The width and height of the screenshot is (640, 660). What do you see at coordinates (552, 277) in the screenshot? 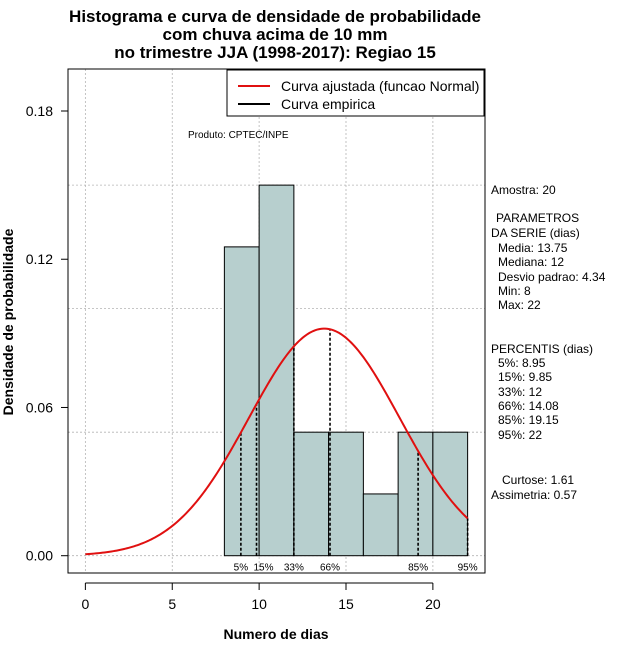
I see `param-line-4: Desvio padrao: 4.34` at bounding box center [552, 277].